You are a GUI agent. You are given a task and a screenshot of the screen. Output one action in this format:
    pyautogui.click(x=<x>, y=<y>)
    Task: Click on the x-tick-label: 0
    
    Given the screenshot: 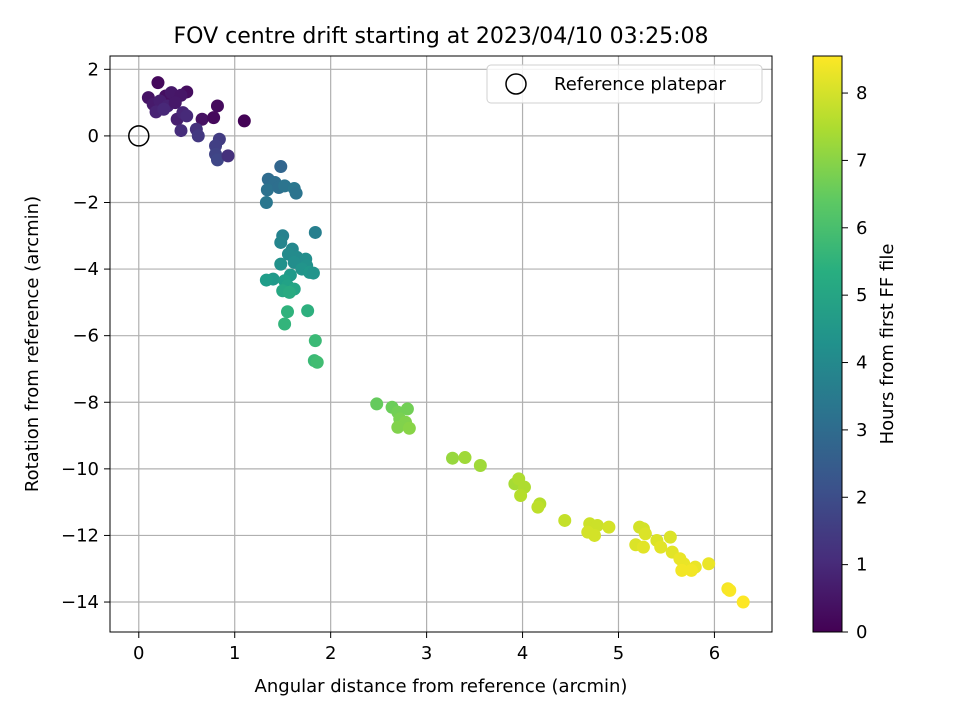 What is the action you would take?
    pyautogui.click(x=138, y=653)
    